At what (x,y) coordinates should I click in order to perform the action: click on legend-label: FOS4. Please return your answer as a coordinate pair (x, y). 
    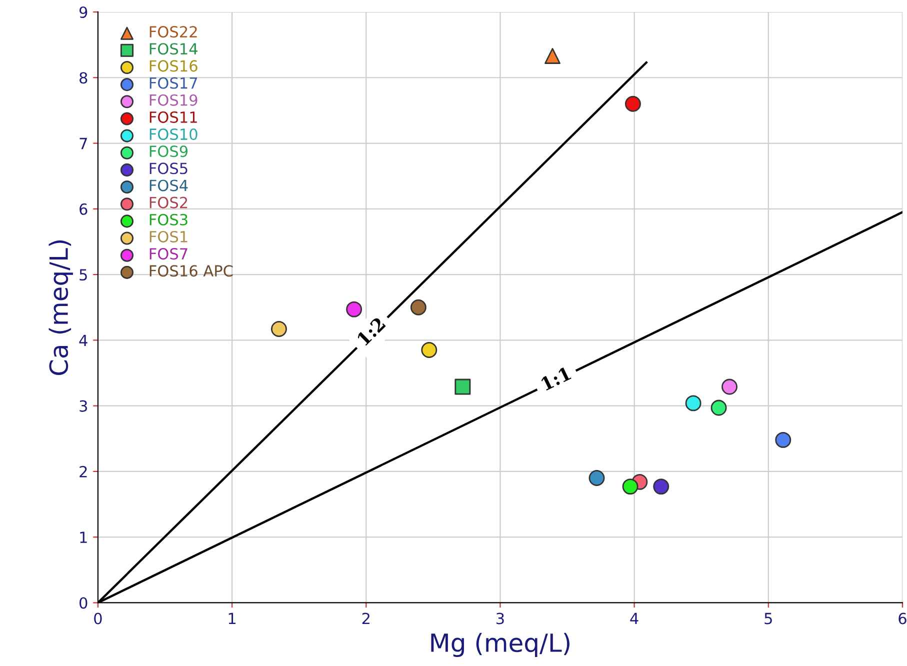
    Looking at the image, I should click on (169, 186).